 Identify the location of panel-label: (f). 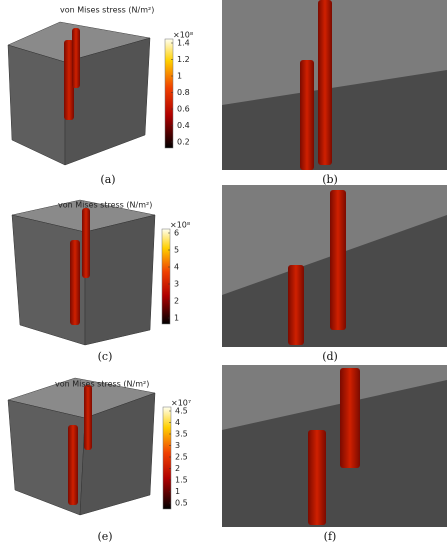
(330, 536).